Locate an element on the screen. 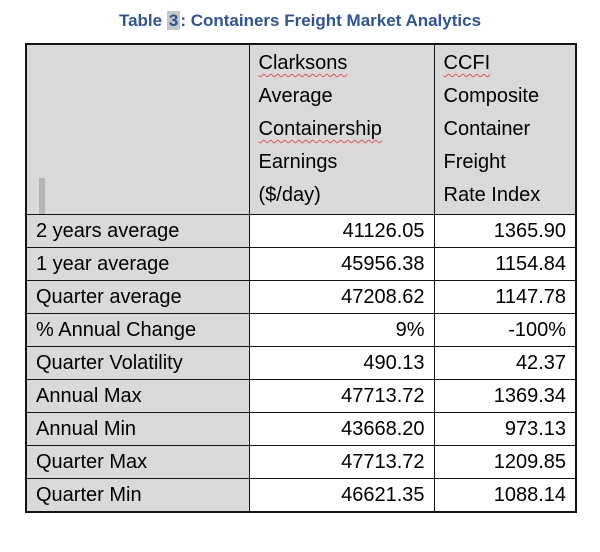 The width and height of the screenshot is (600, 552). header-line: Earnings is located at coordinates (298, 162).